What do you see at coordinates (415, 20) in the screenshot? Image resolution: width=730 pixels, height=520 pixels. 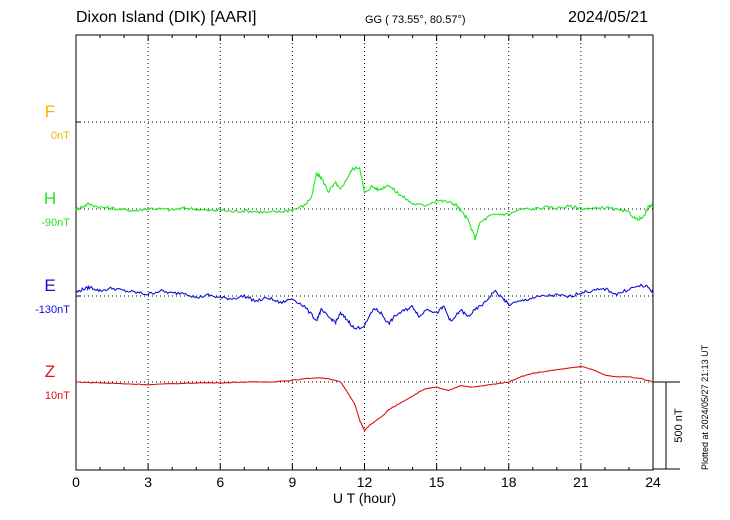 I see `station-coordinates: GG ( 73.55°, 80.57°)` at bounding box center [415, 20].